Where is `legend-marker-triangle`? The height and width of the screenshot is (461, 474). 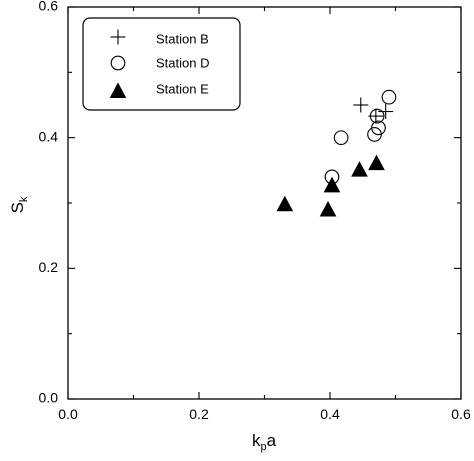 legend-marker-triangle is located at coordinates (118, 90).